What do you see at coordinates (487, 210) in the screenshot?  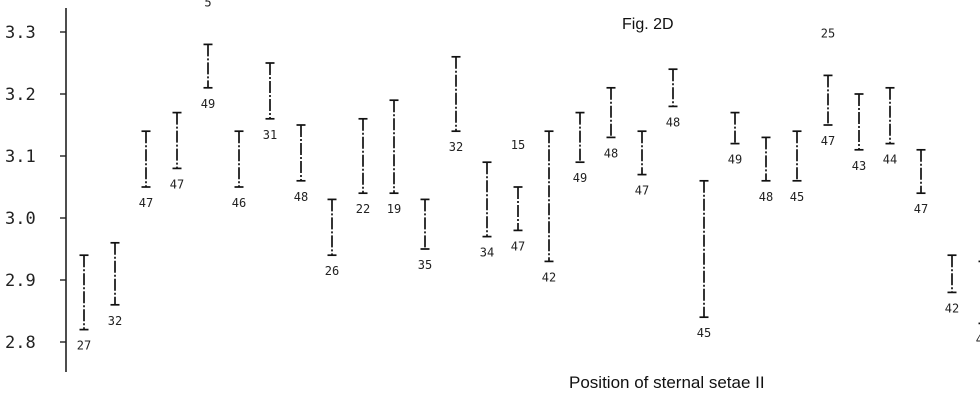 I see `error-bar: 34` at bounding box center [487, 210].